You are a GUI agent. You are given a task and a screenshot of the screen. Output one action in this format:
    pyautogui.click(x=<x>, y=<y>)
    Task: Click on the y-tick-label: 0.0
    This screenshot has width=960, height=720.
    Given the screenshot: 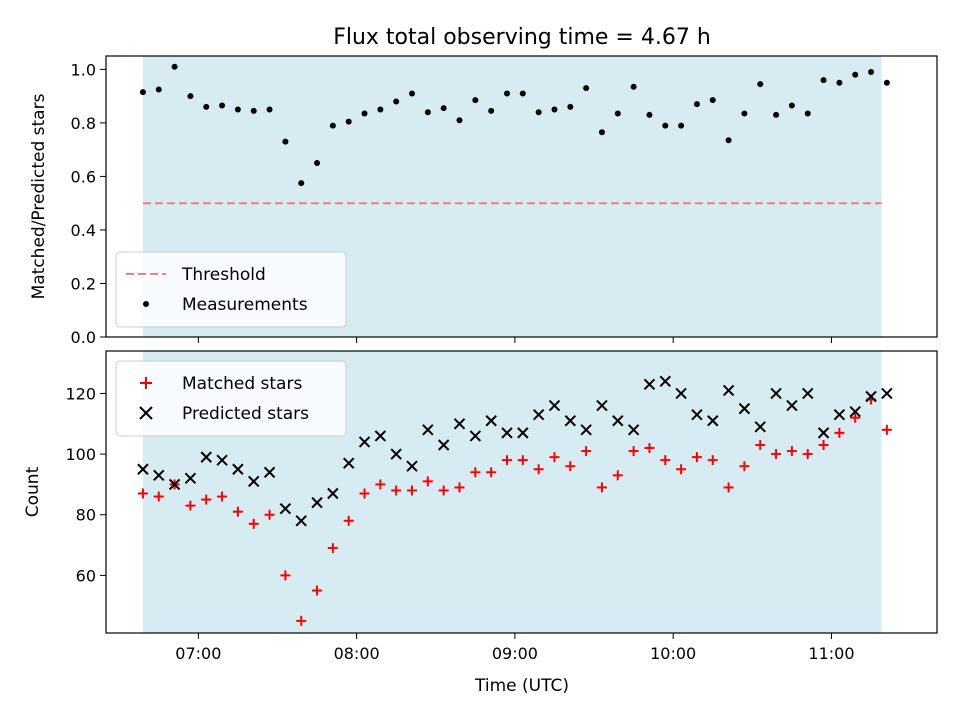 What is the action you would take?
    pyautogui.click(x=83, y=337)
    